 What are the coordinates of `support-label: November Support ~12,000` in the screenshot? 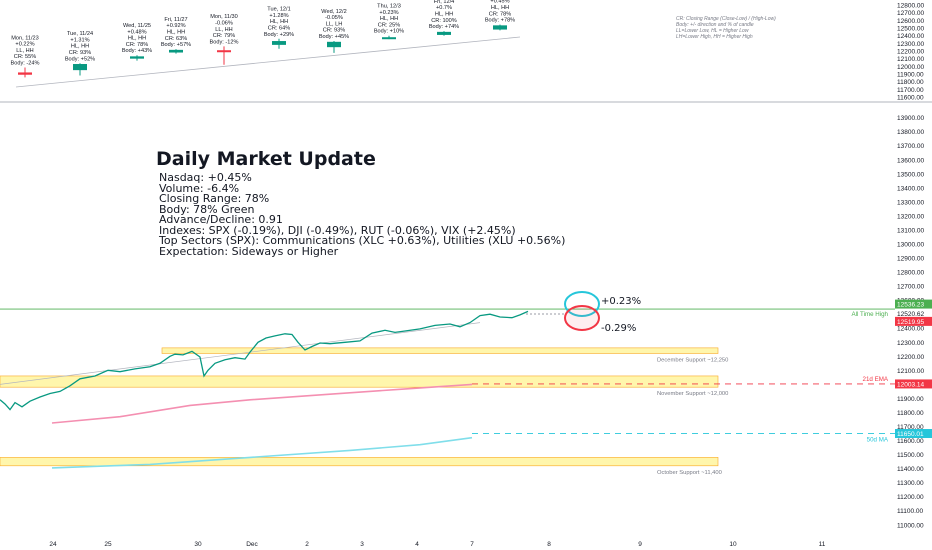 It's located at (692, 394).